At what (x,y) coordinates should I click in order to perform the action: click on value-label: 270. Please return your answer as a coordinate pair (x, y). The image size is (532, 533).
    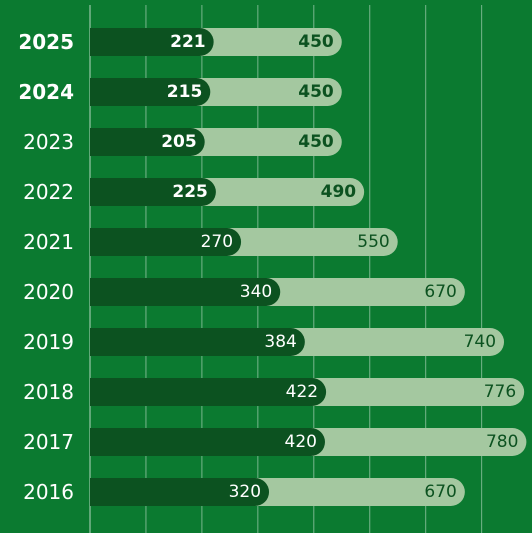
    Looking at the image, I should click on (217, 242).